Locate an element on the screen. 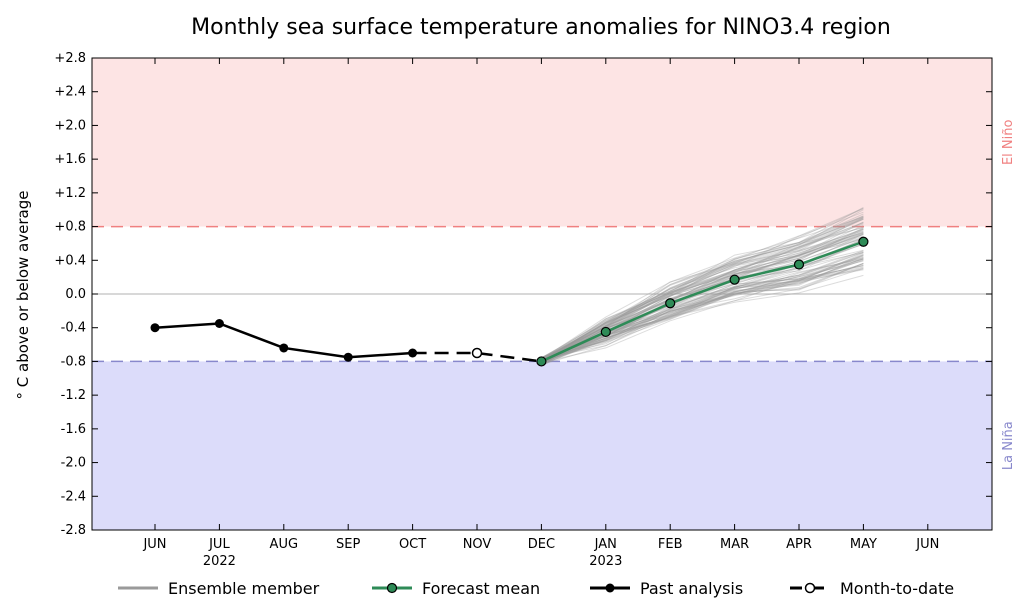  legend-item: Month-to-date is located at coordinates (872, 588).